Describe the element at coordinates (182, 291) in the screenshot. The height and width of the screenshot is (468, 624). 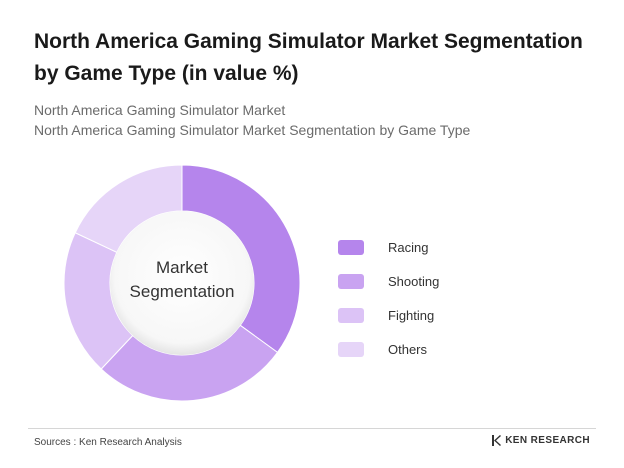
I see `center-label-line-2: Segmentation` at that location.